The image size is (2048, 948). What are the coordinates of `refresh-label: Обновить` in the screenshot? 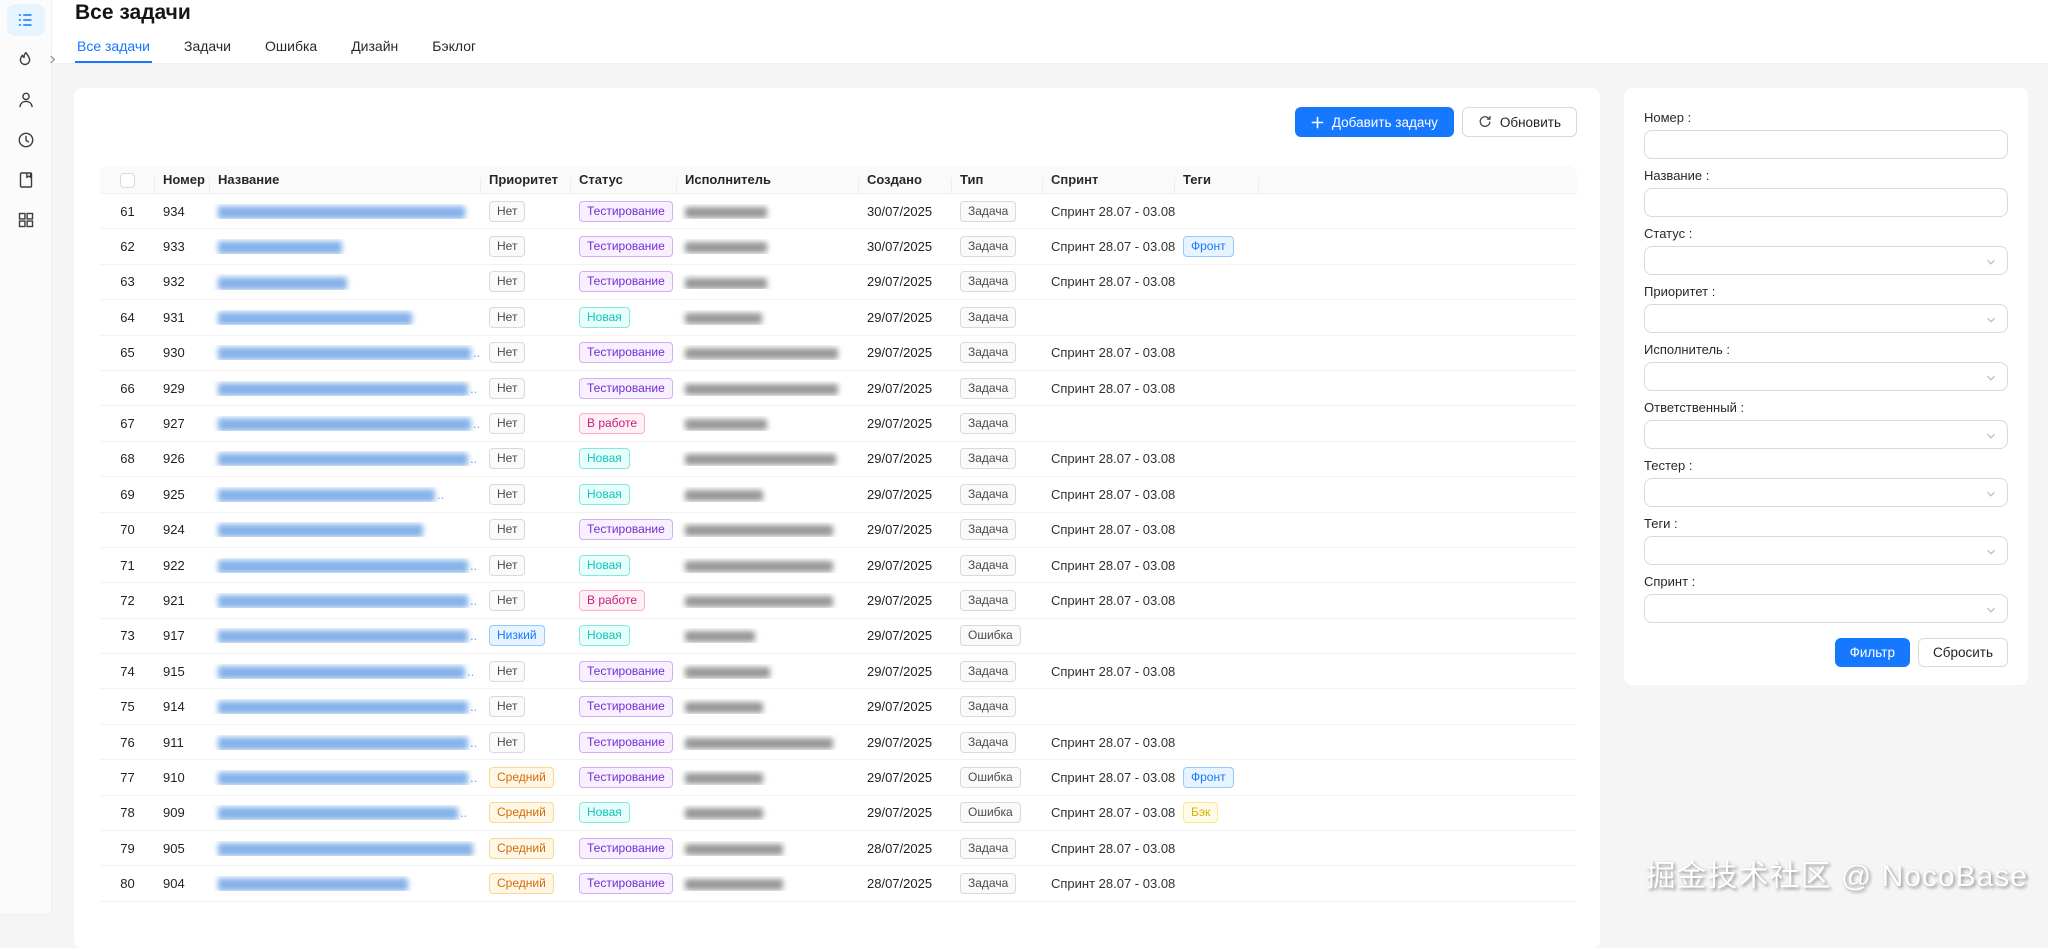 It's located at (1530, 122).